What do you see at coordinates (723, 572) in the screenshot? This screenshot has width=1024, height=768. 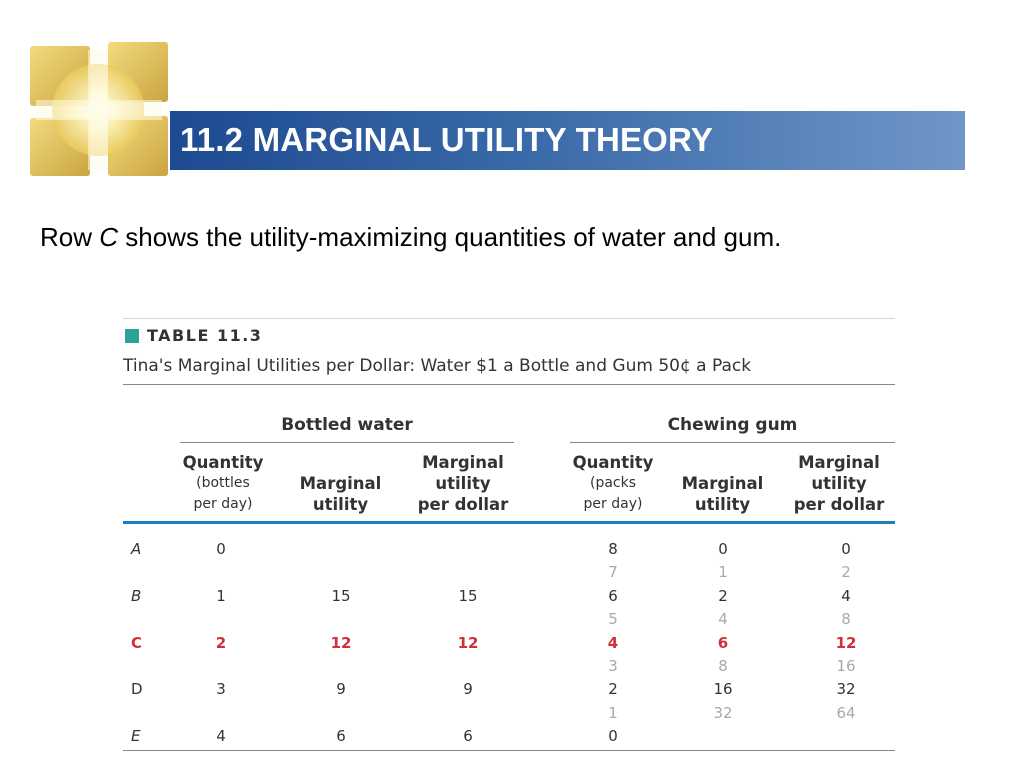 I see `cell-gmu: 1` at bounding box center [723, 572].